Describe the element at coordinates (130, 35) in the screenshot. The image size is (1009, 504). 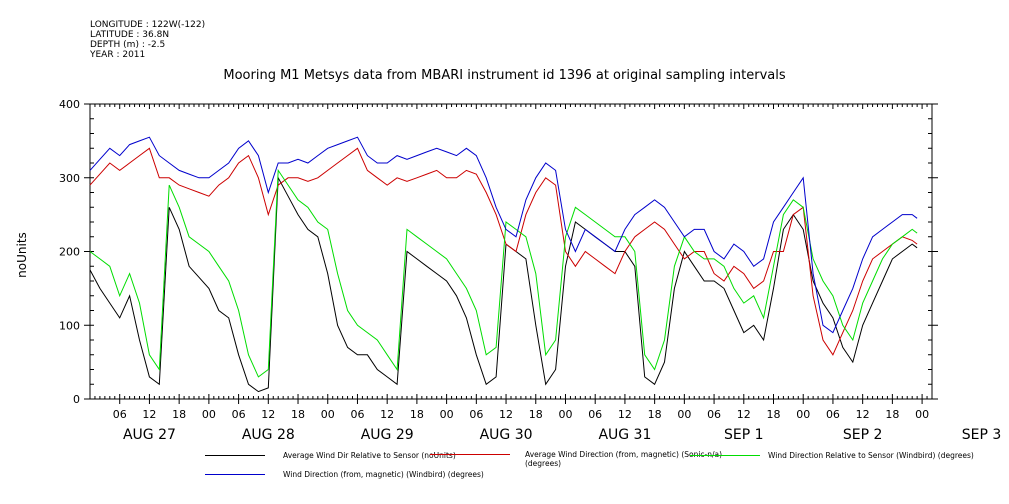
I see `metadata-latitude: LATITUDE : 36.8N` at that location.